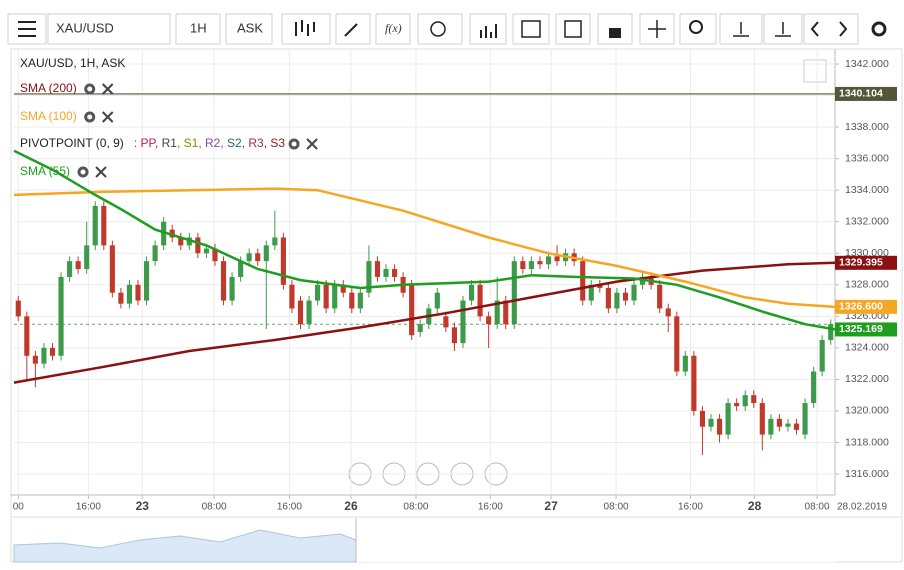 The image size is (904, 570). I want to click on pivot-item: , R2, so click(209, 143).